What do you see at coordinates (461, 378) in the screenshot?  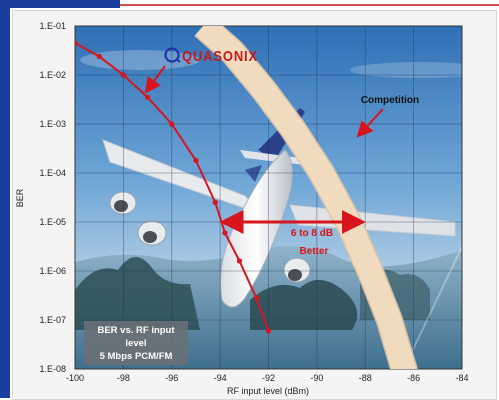 I see `x-tick-label: -84` at bounding box center [461, 378].